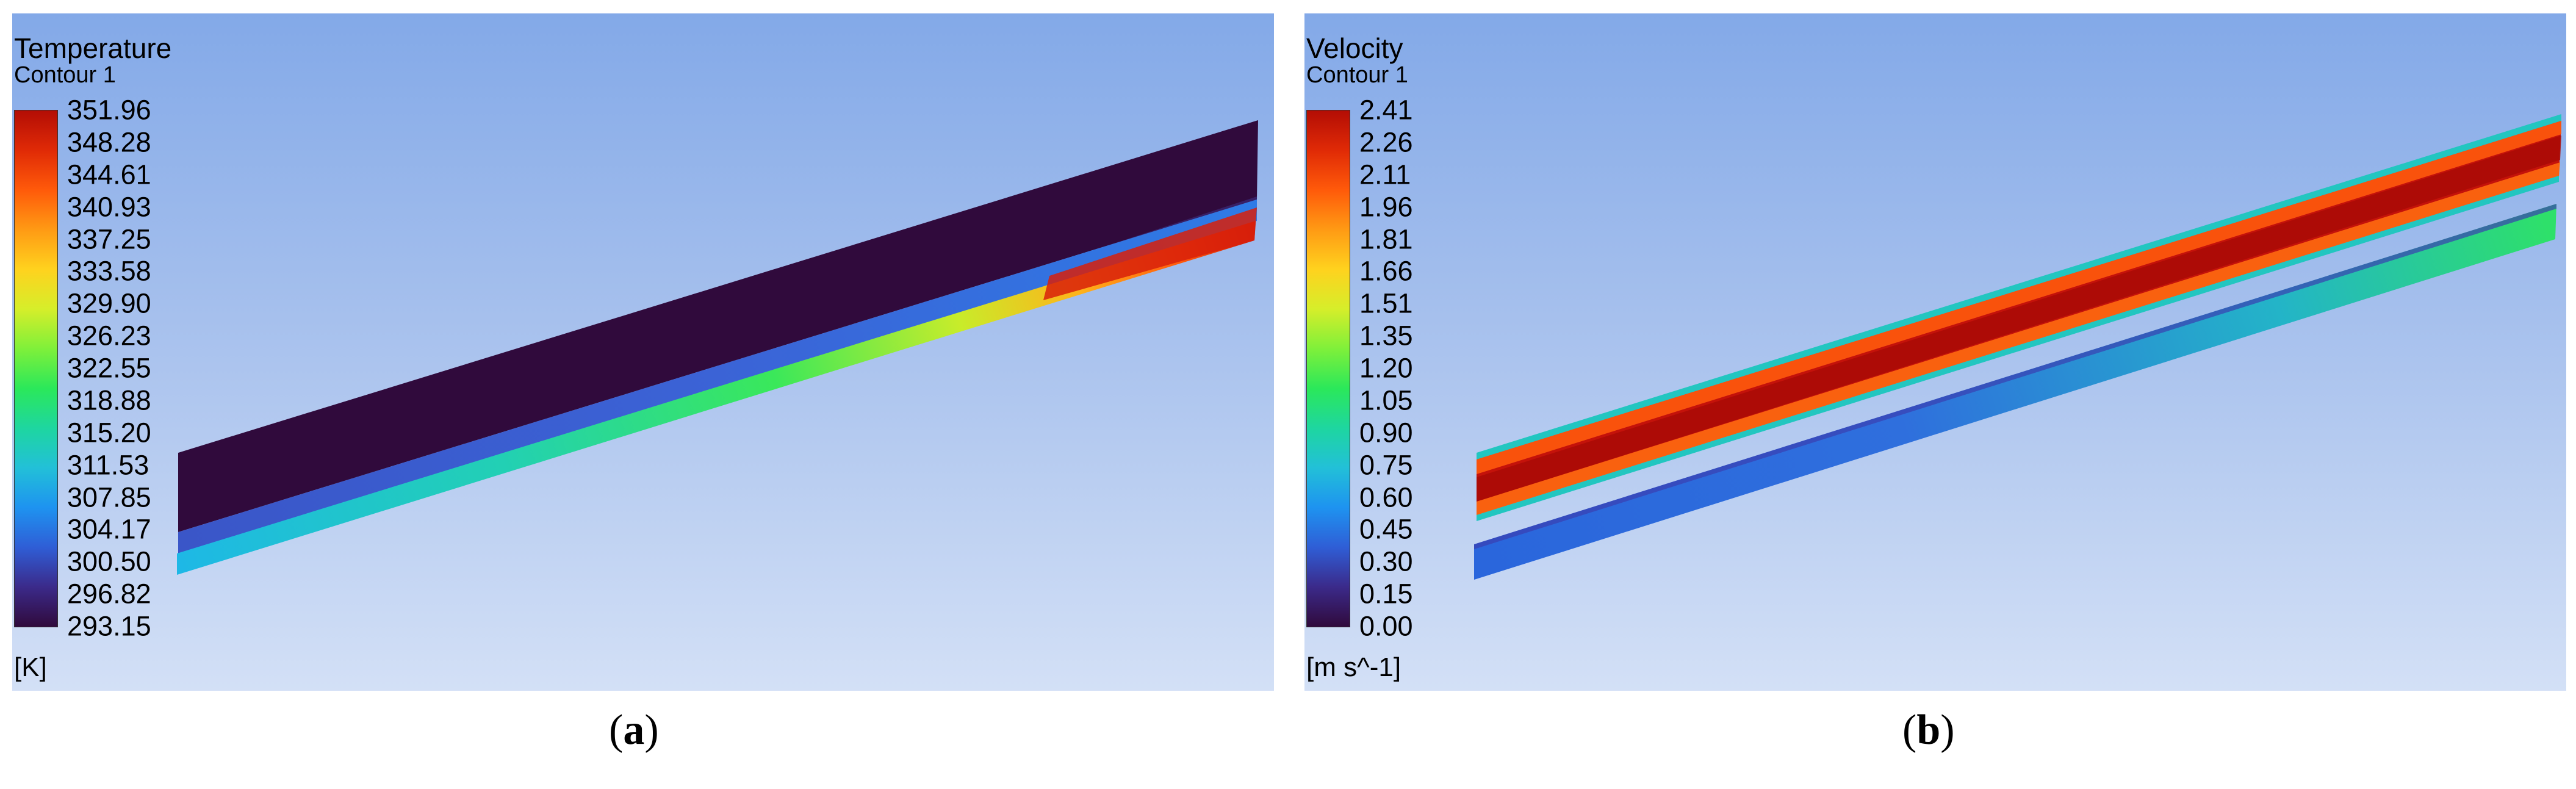 The height and width of the screenshot is (789, 2576). Describe the element at coordinates (1386, 238) in the screenshot. I see `scale-tick: 1.81` at that location.